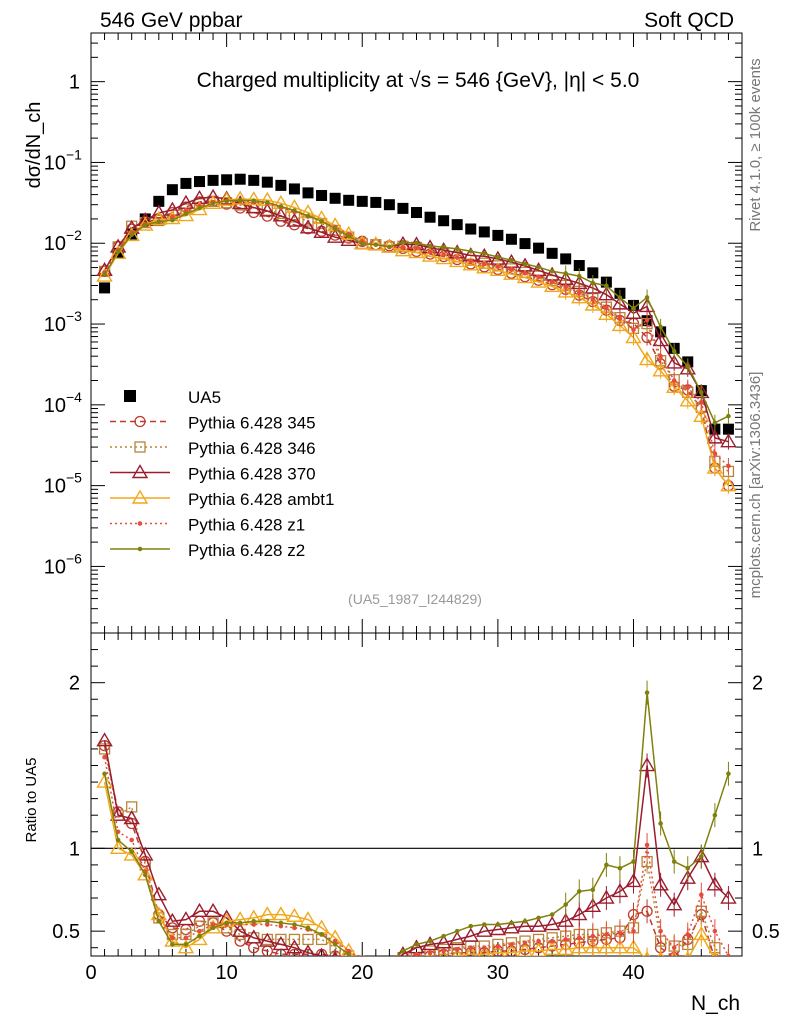 This screenshot has height=1024, width=786. I want to click on y-axis-label: dσ/dN_ch, so click(34, 145).